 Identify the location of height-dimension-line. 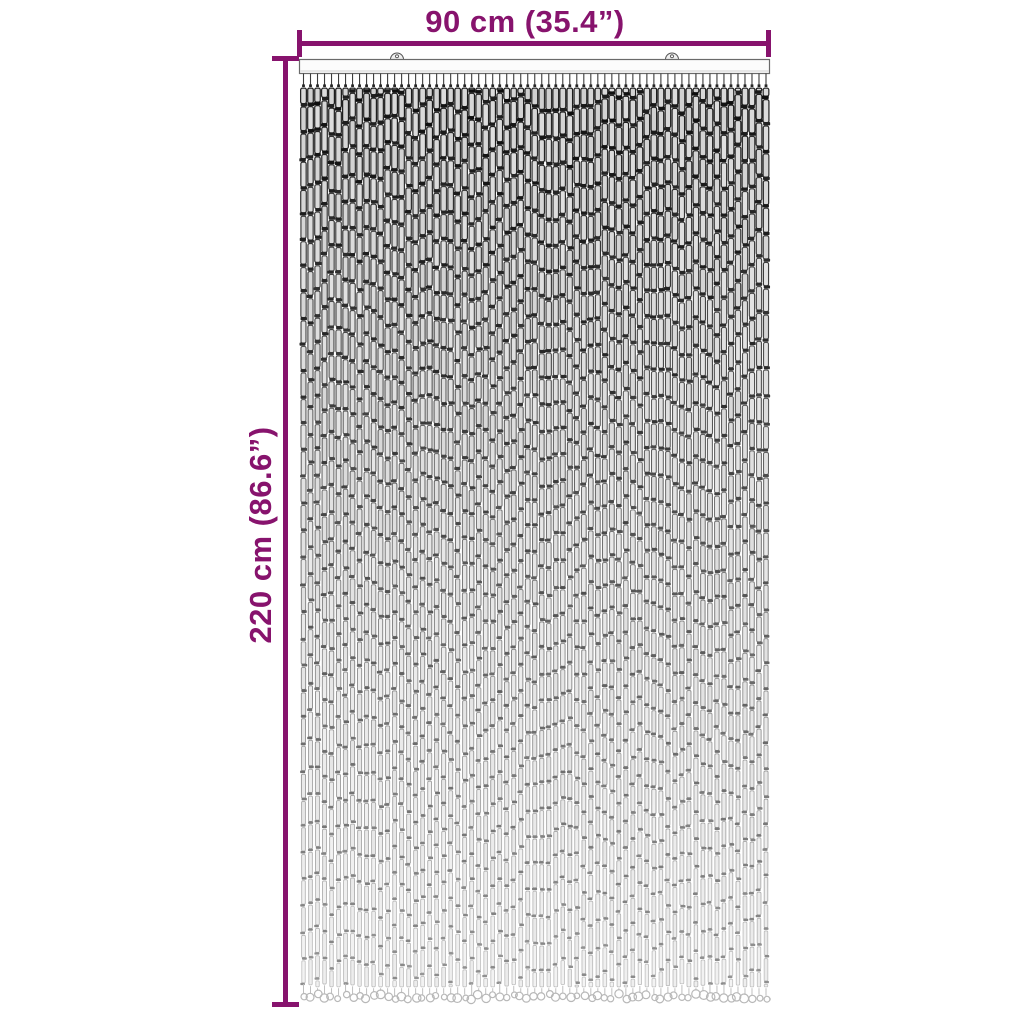
(285, 531).